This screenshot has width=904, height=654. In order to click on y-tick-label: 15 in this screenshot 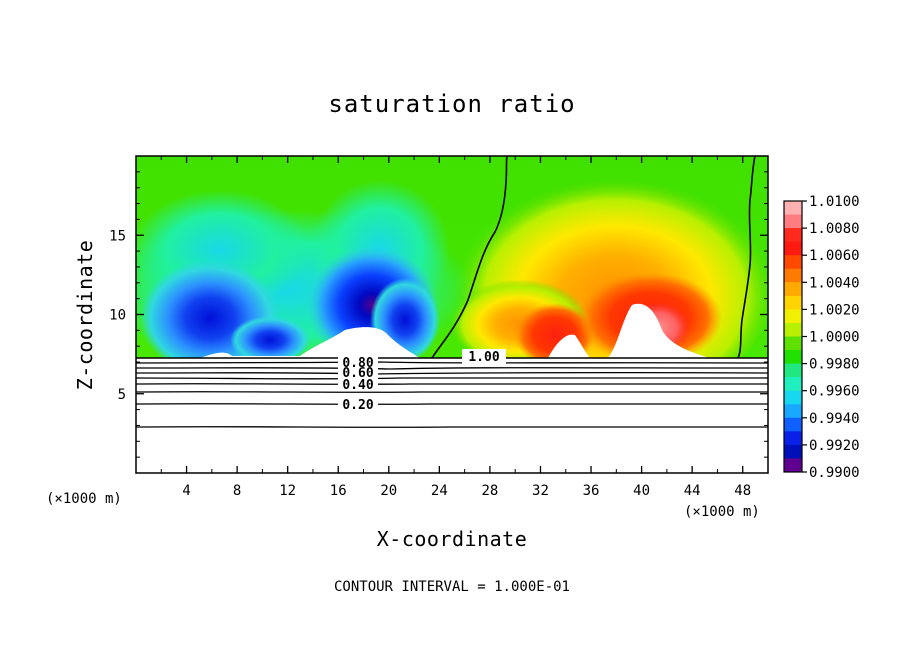, I will do `click(117, 236)`.